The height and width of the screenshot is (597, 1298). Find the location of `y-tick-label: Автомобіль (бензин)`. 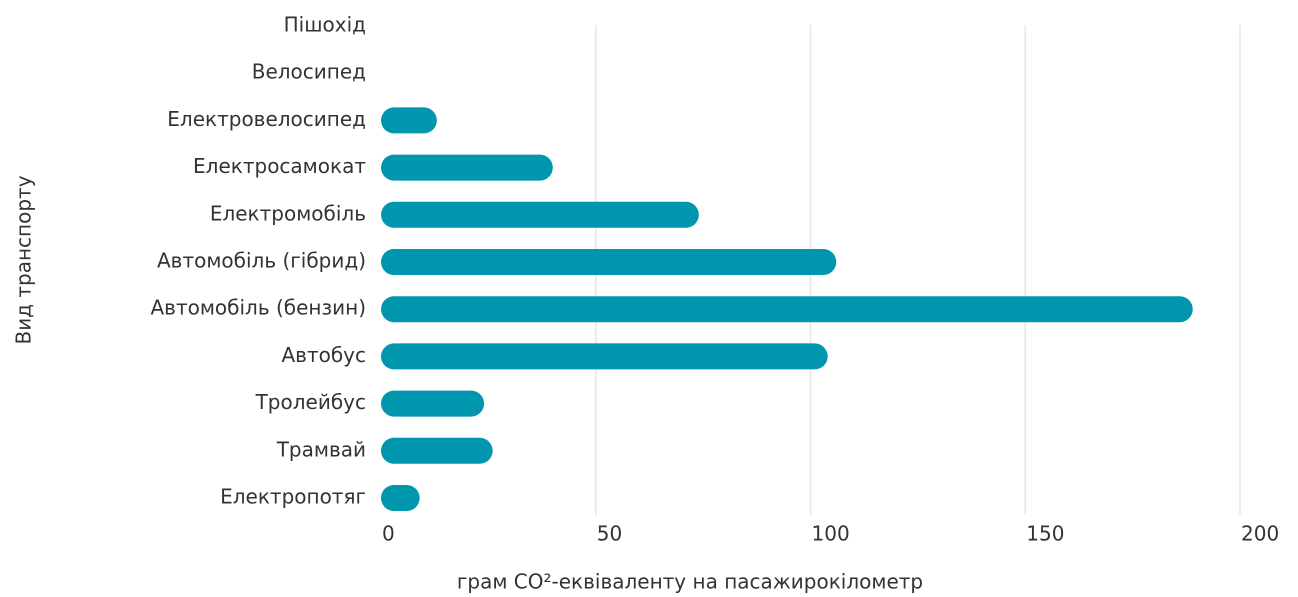

y-tick-label: Автомобіль (бензин) is located at coordinates (258, 308).